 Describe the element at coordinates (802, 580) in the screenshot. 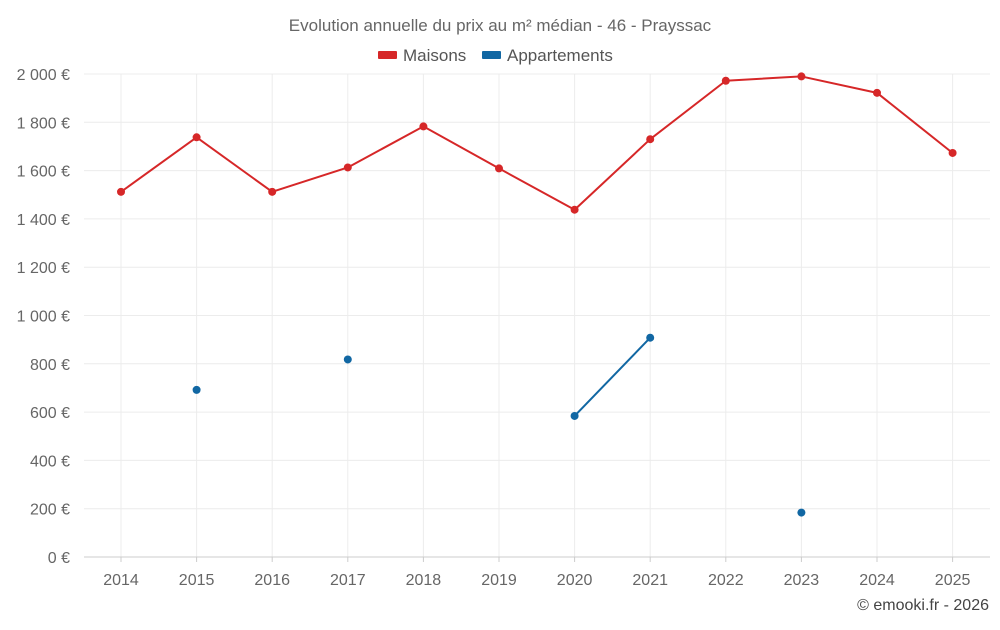

I see `x-tick-label: 2023` at that location.